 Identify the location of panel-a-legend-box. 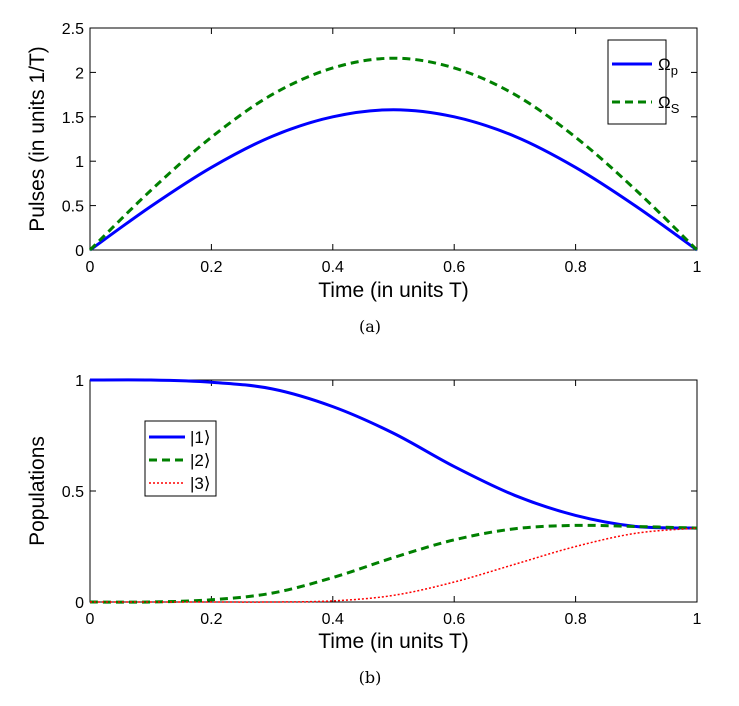
(637, 82).